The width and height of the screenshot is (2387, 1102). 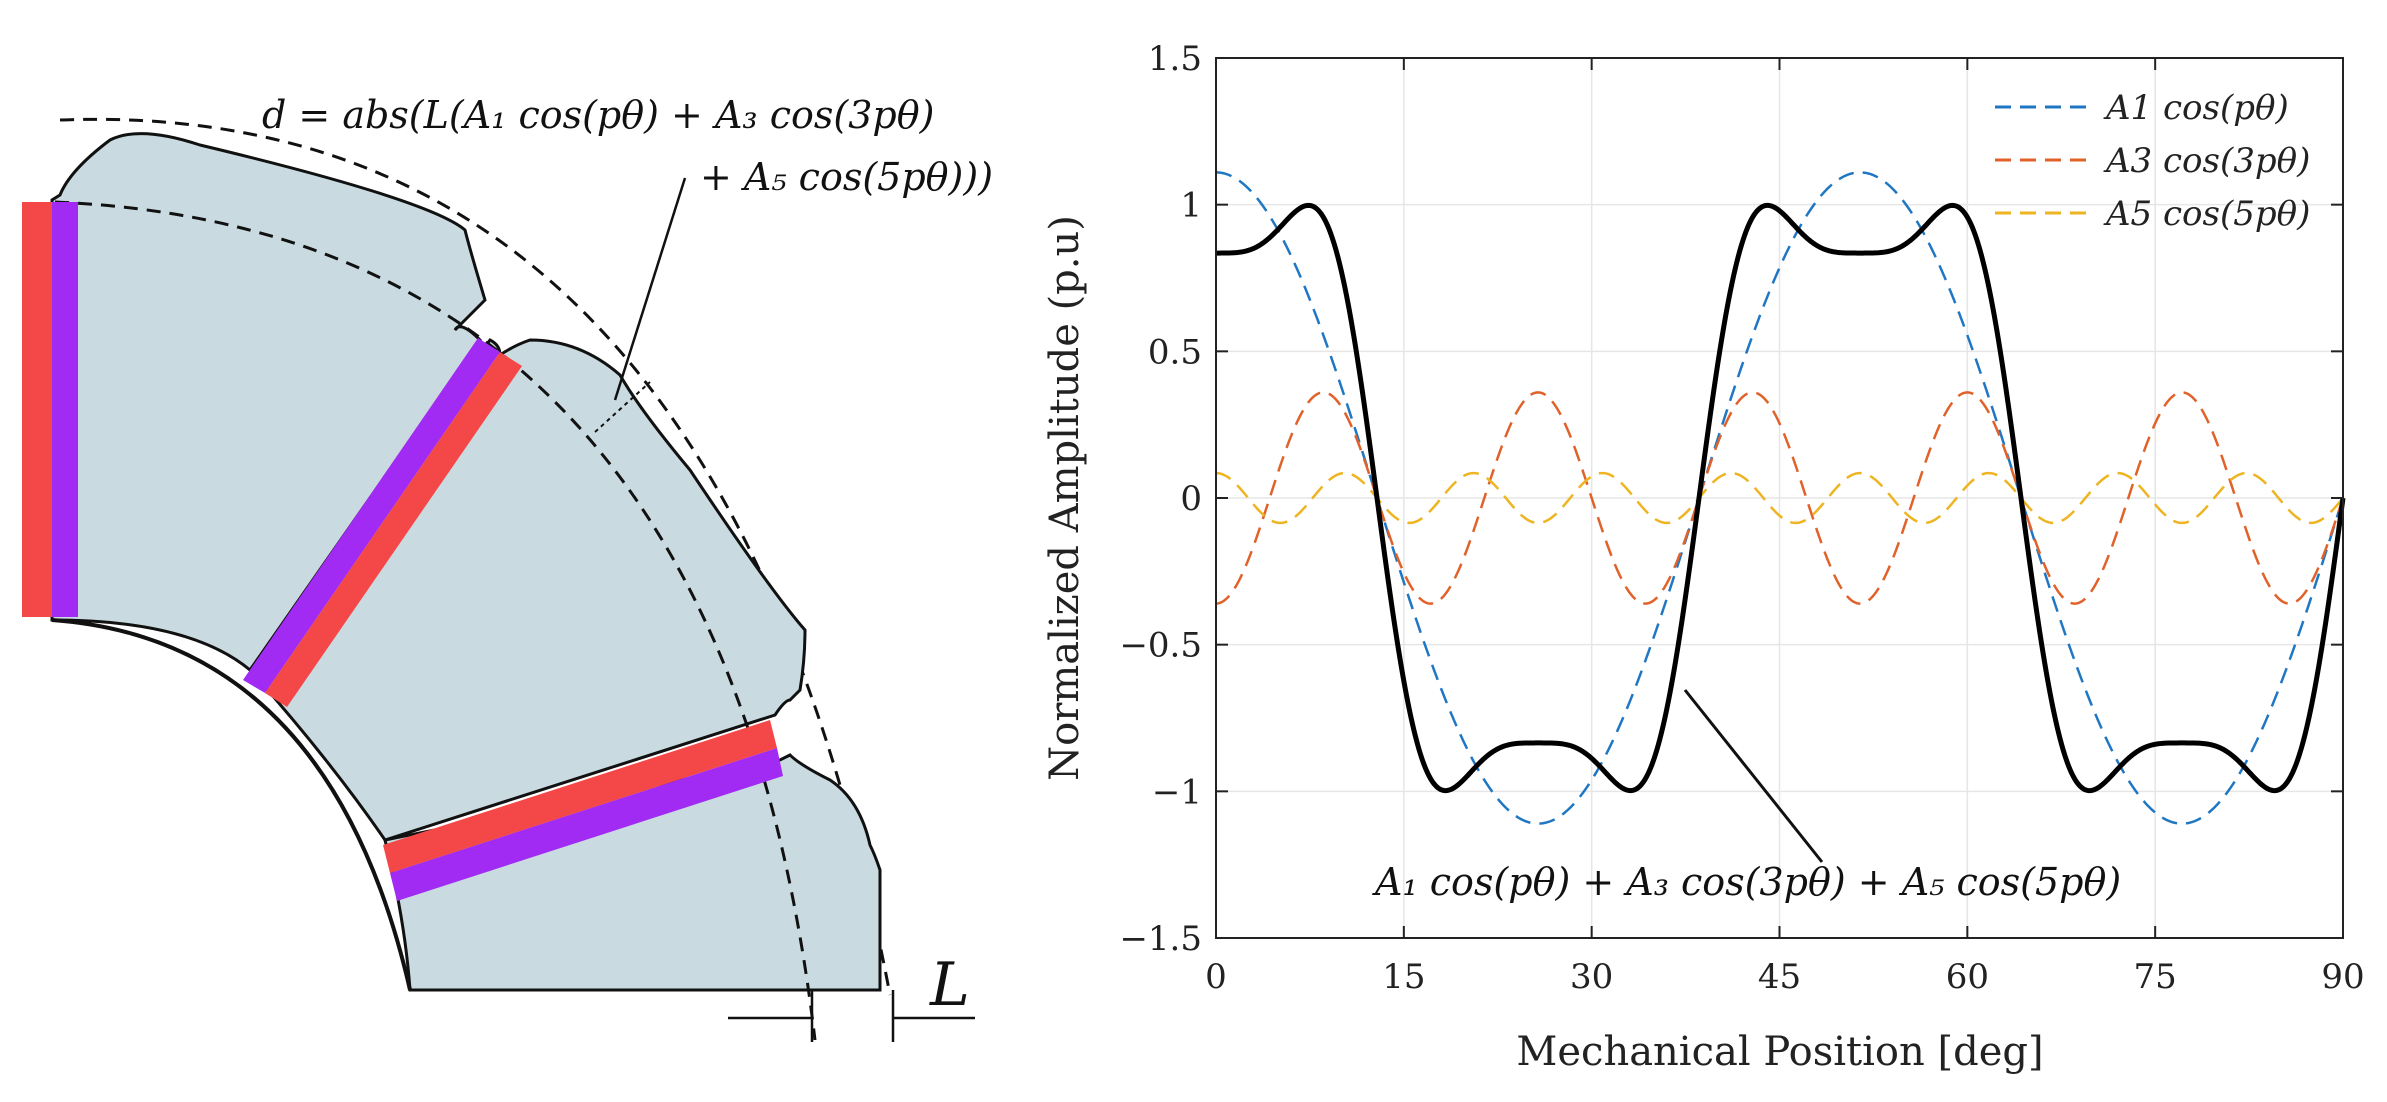 I want to click on x-tick-label: 15, so click(x=1403, y=977).